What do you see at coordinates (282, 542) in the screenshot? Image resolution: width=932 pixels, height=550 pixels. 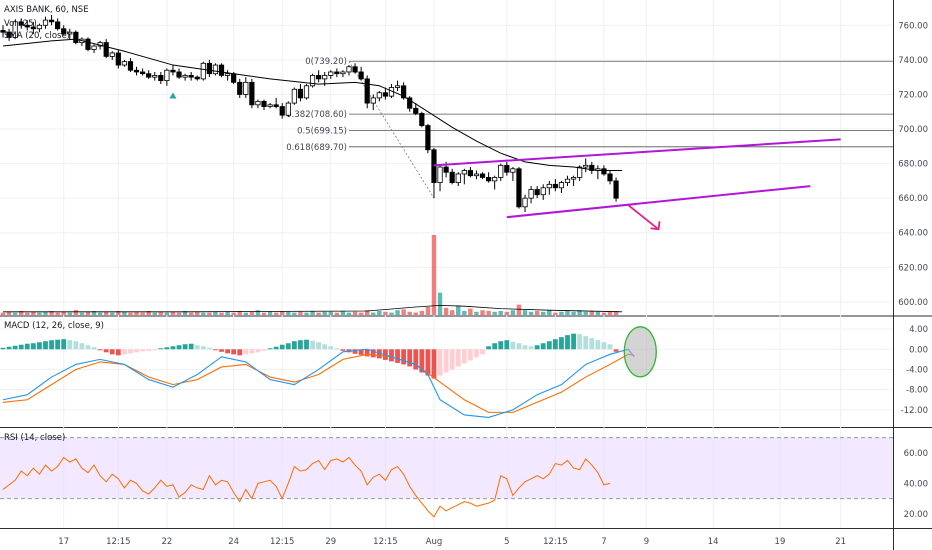 I see `time-tick-label: 12:15` at bounding box center [282, 542].